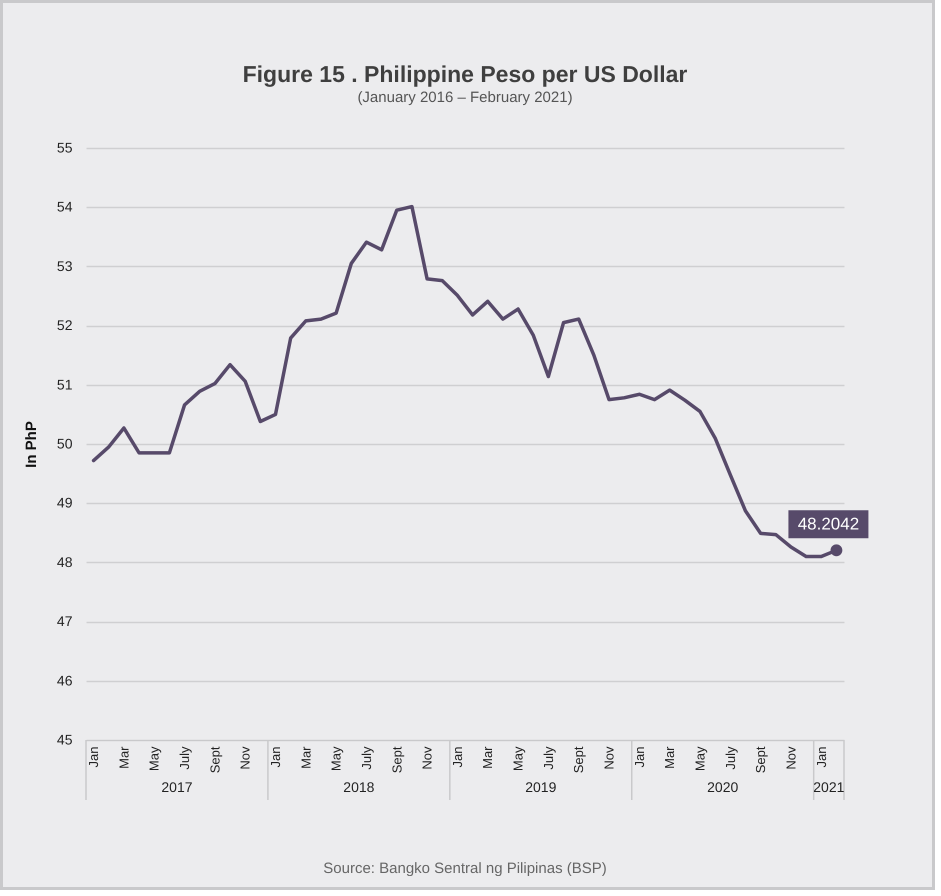 This screenshot has height=896, width=941. What do you see at coordinates (64, 680) in the screenshot?
I see `y-tick-label: 46` at bounding box center [64, 680].